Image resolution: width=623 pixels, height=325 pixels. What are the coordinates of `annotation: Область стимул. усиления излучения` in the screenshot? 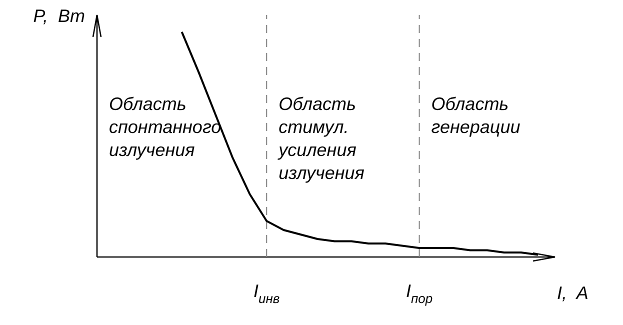 It's located at (320, 138).